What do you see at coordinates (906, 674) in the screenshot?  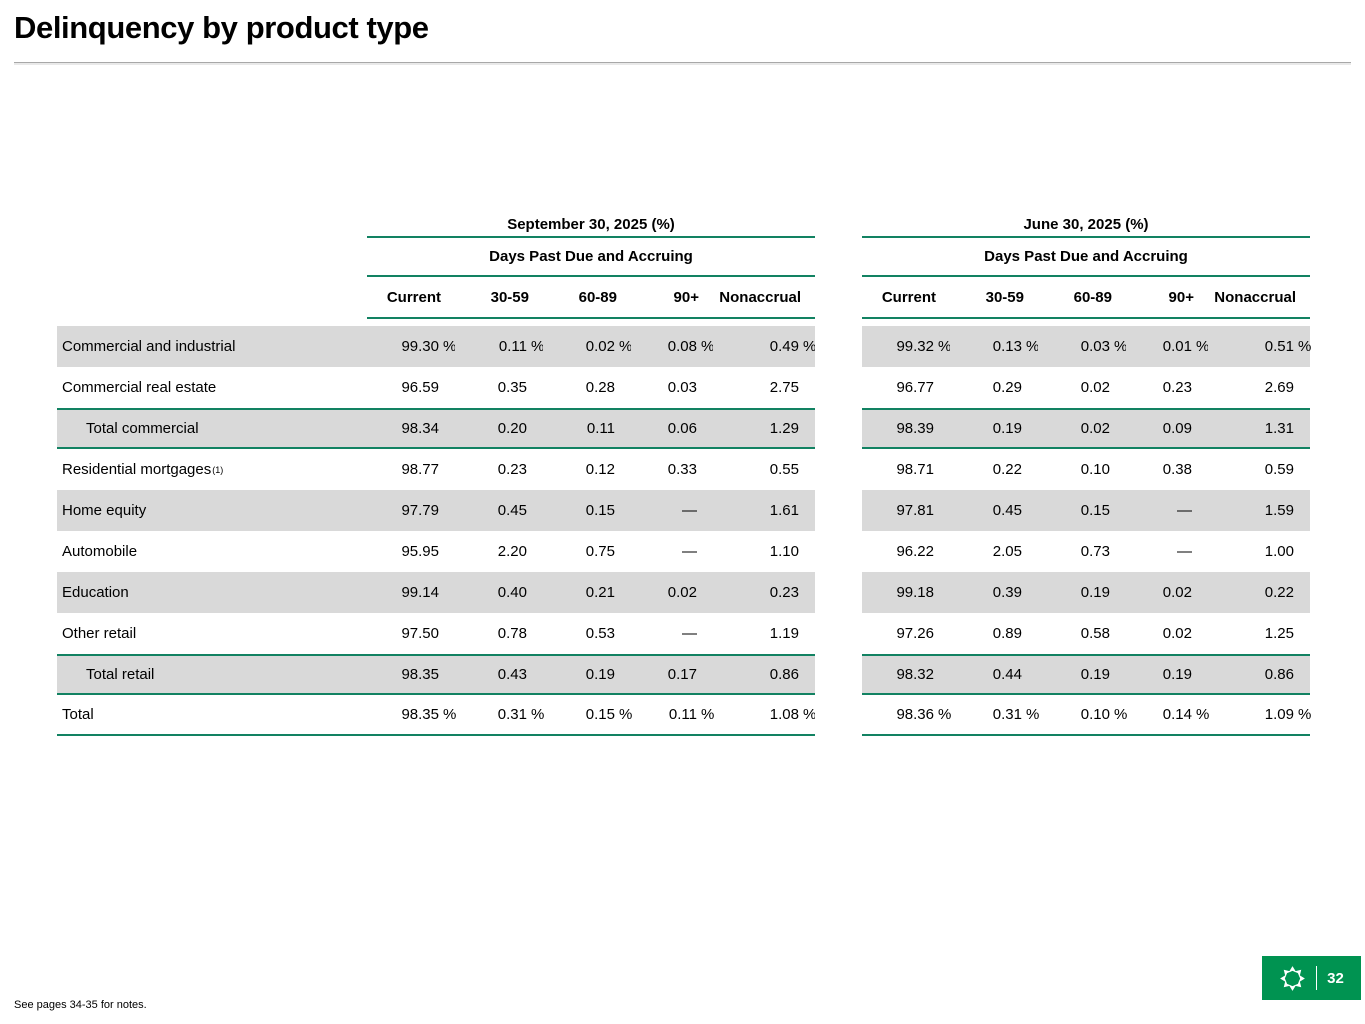 I see `value-cell: 98.32` at bounding box center [906, 674].